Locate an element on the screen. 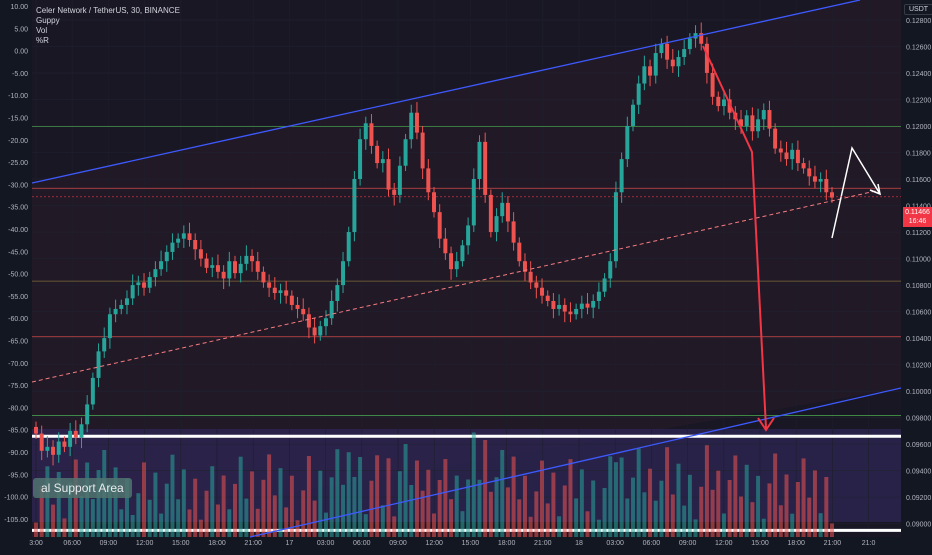 This screenshot has height=555, width=932. time-axis-tick: 03:00 is located at coordinates (326, 543).